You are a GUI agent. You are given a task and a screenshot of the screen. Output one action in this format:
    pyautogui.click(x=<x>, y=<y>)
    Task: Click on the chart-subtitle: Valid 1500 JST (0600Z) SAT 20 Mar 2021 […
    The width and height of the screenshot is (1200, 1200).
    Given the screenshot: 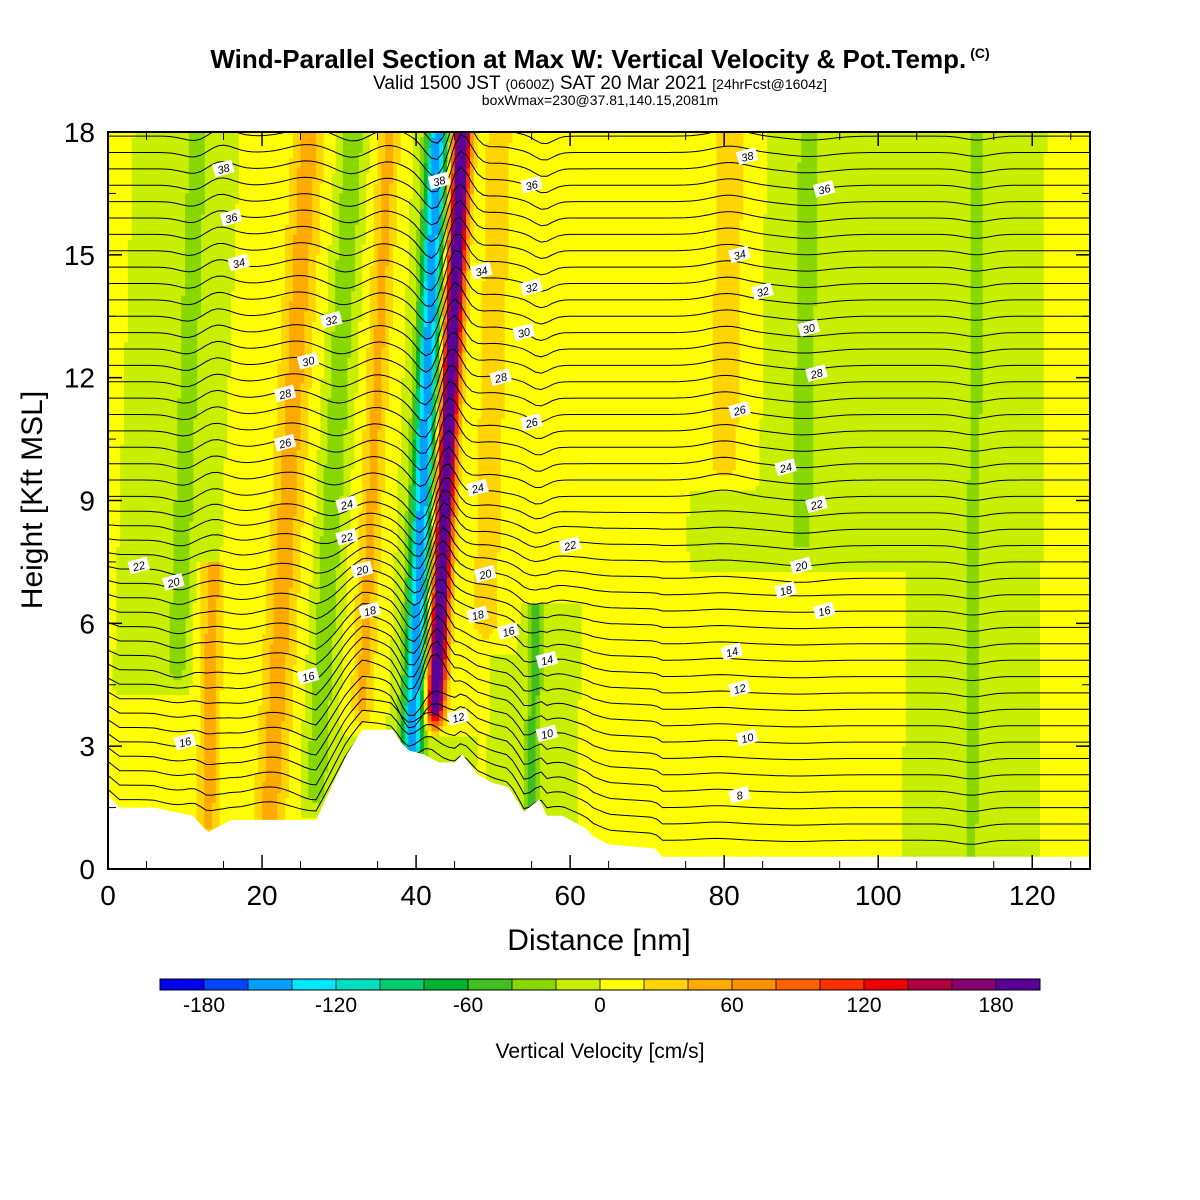 What is the action you would take?
    pyautogui.click(x=600, y=84)
    